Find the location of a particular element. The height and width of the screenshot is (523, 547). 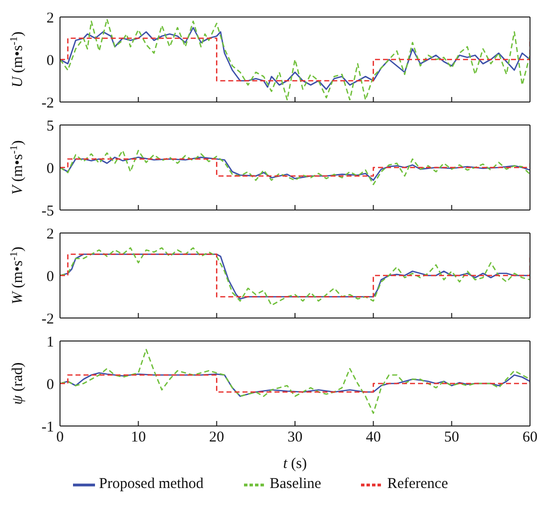

y-tick-label: -5 is located at coordinates (48, 211).